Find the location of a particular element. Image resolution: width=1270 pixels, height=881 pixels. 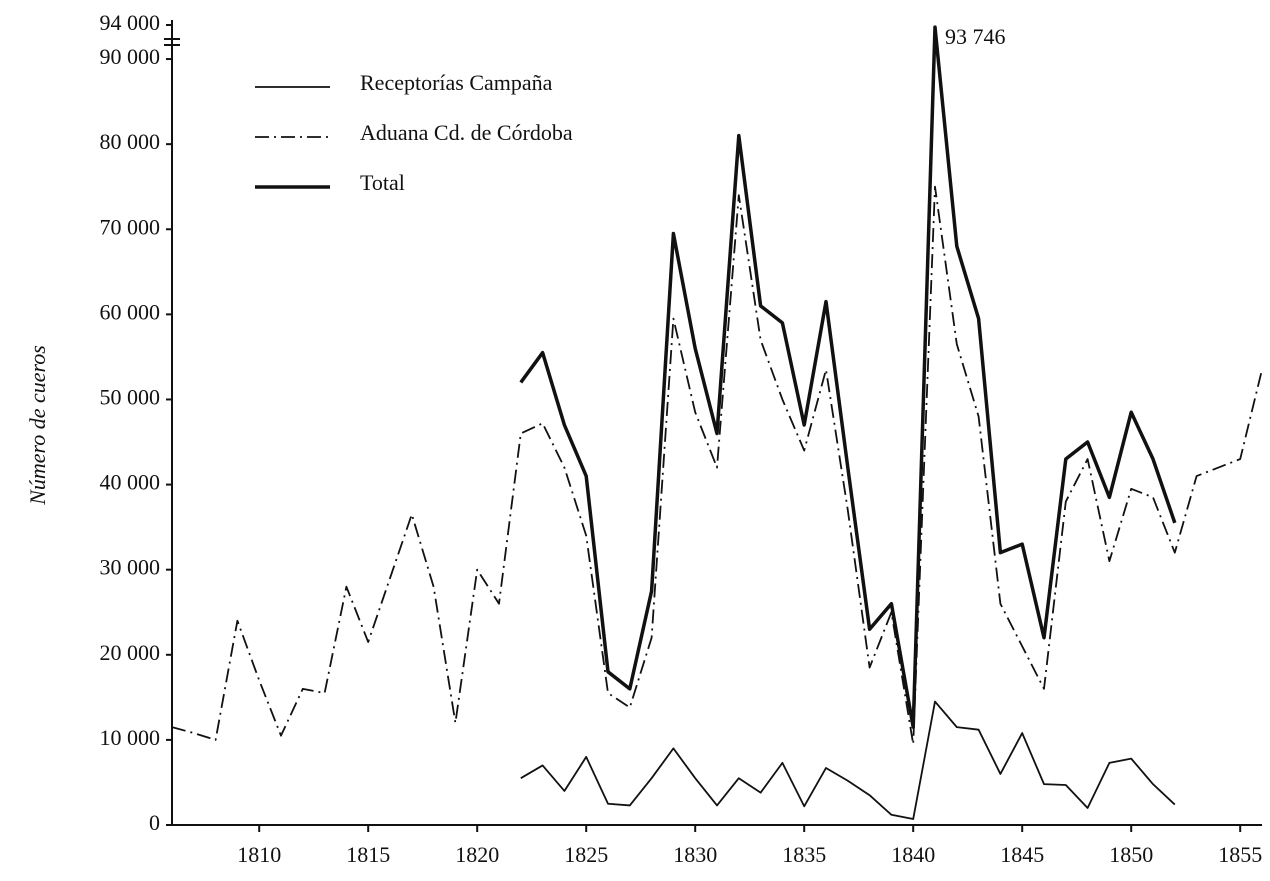

x-tick-label: 1810 is located at coordinates (259, 854).